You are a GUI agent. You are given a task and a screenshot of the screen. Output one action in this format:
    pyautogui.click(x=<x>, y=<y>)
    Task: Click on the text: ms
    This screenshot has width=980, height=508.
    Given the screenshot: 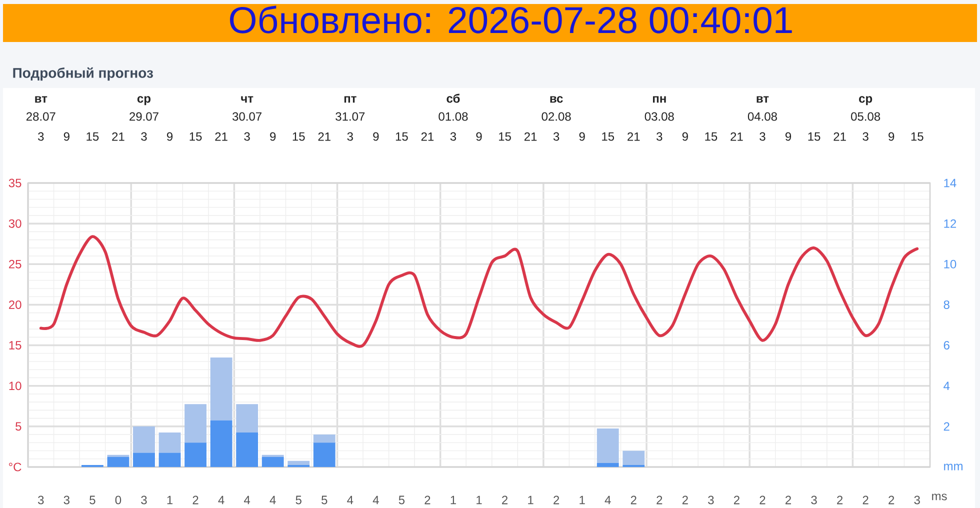 What is the action you would take?
    pyautogui.click(x=939, y=497)
    